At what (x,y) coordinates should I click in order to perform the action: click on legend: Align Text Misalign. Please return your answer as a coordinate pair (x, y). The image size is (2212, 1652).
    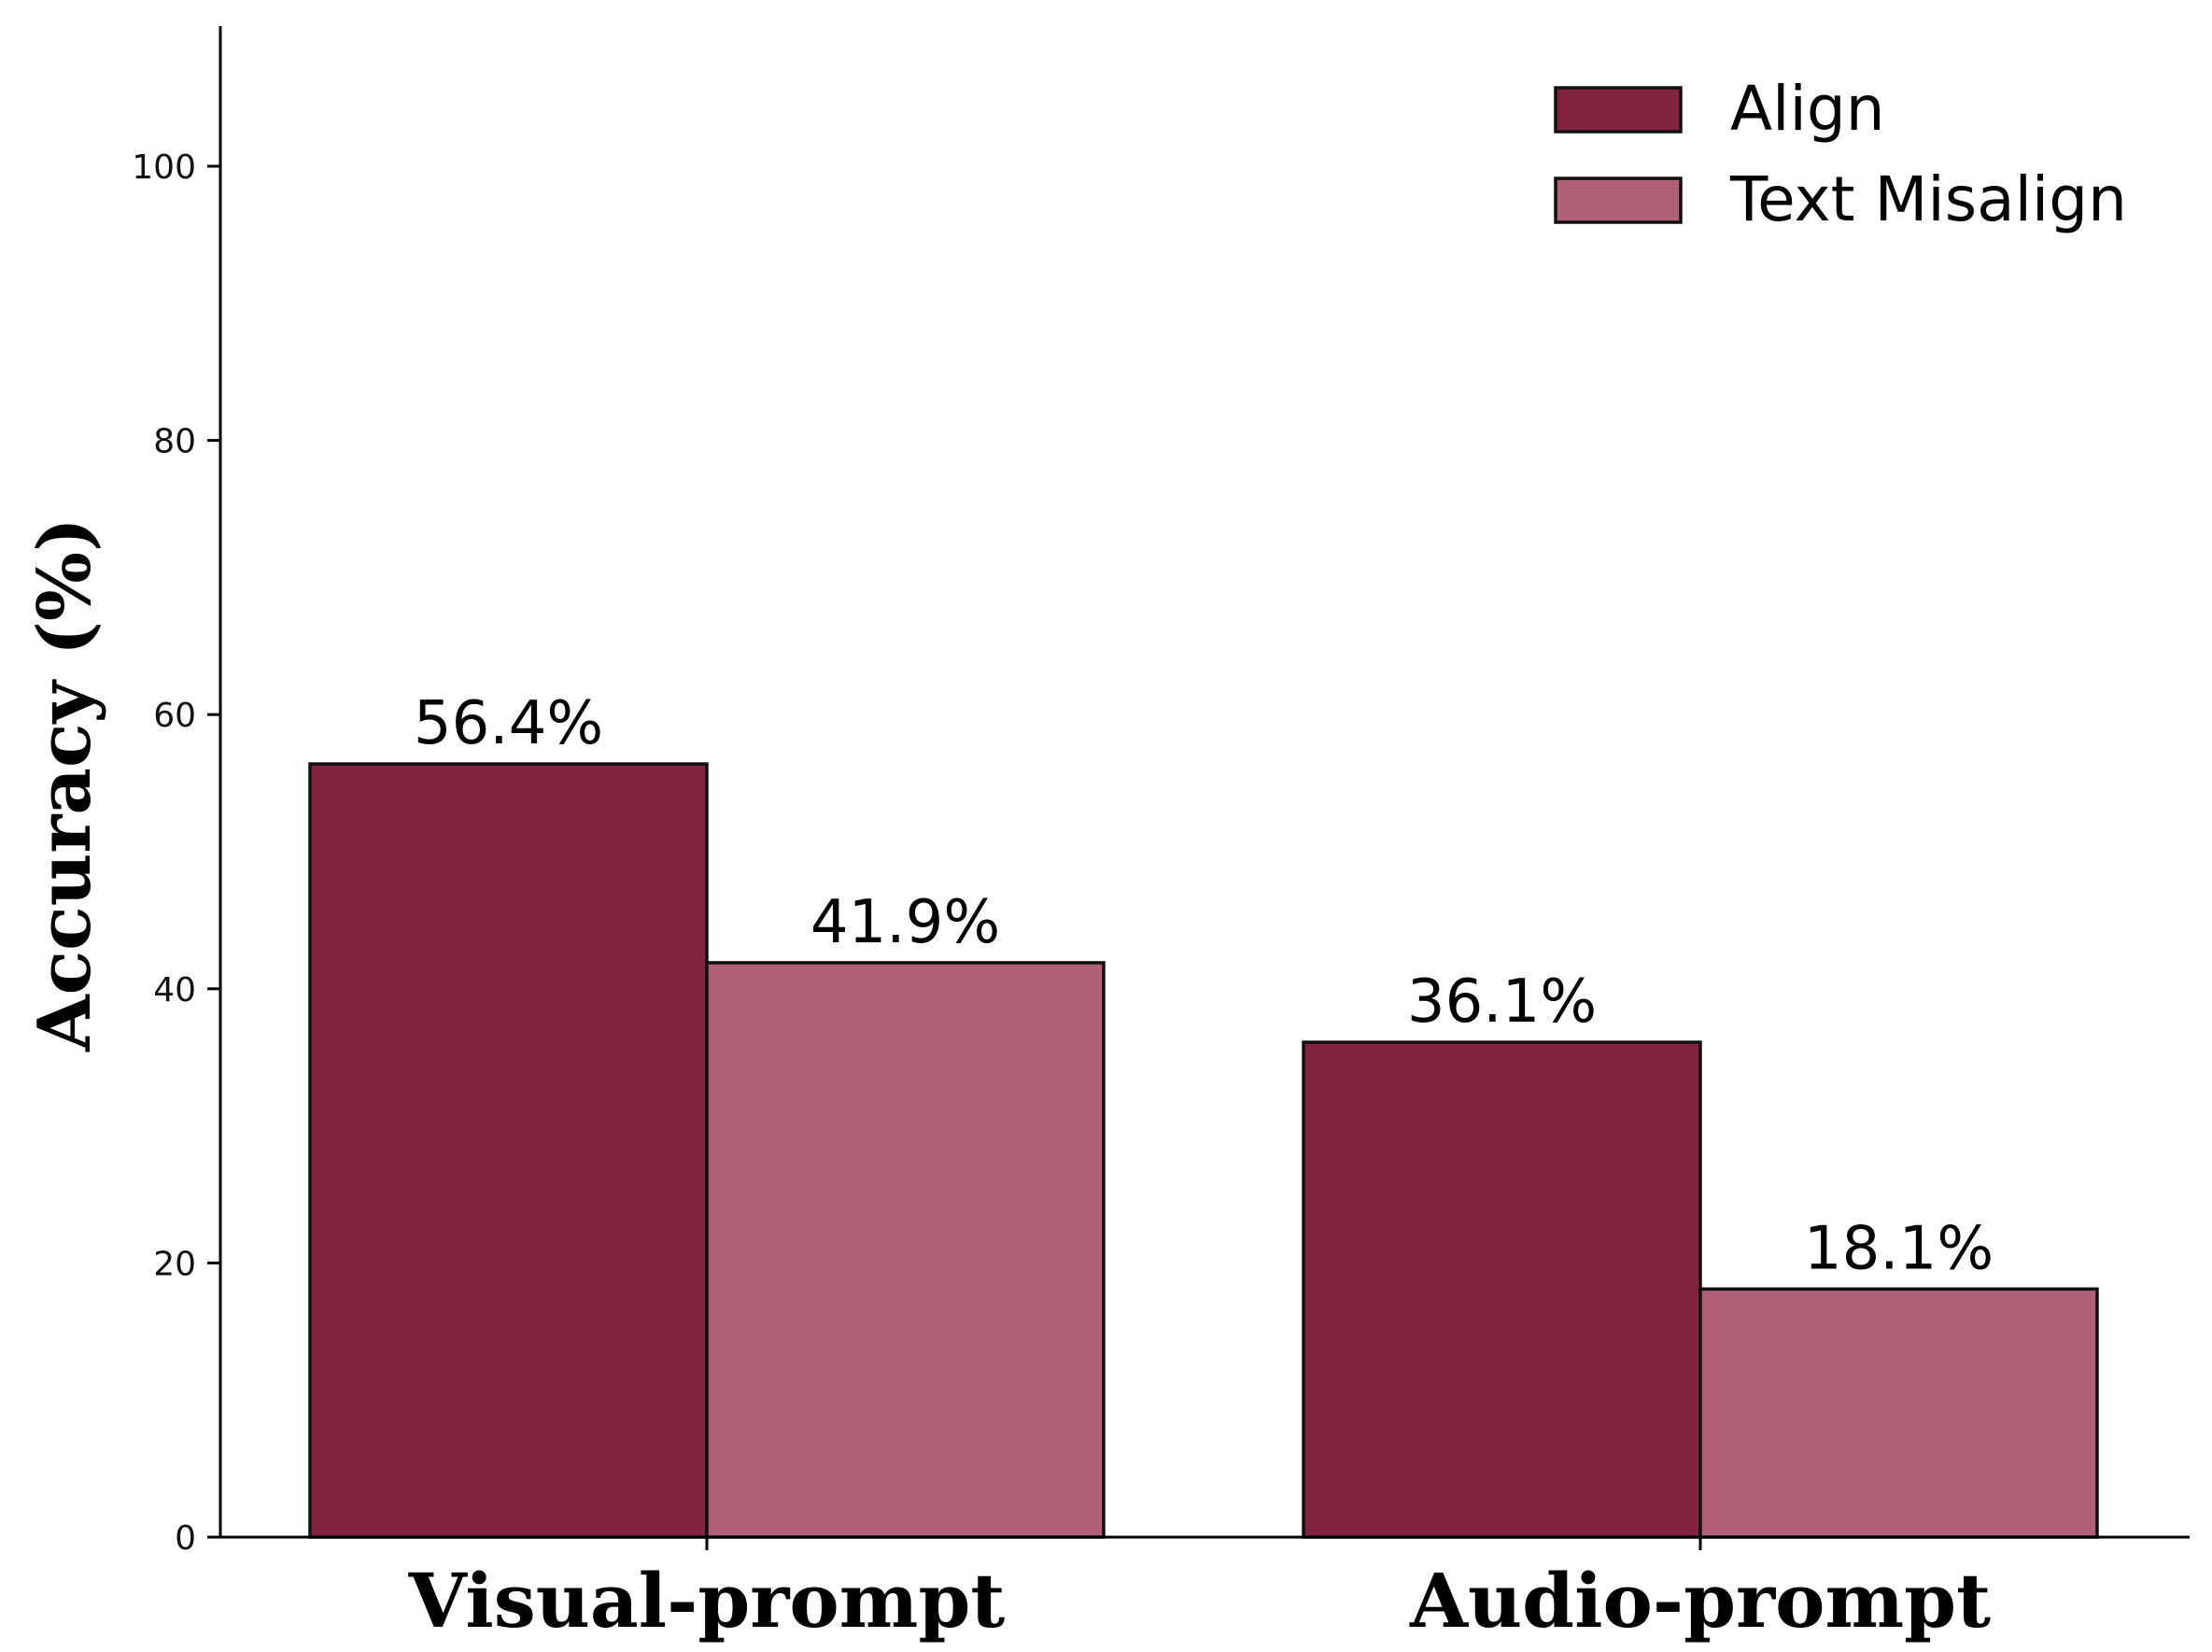
    Looking at the image, I should click on (1840, 154).